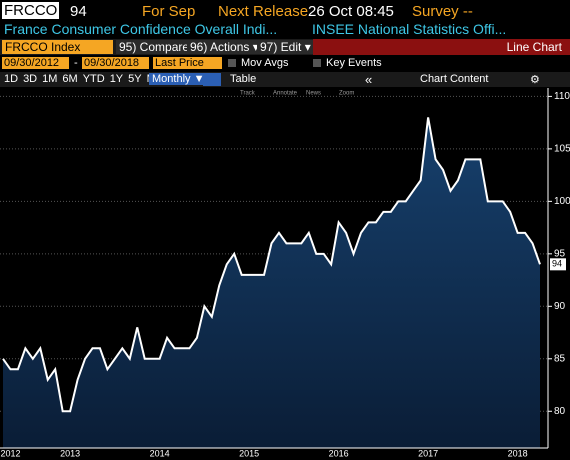 Image resolution: width=570 pixels, height=460 pixels. I want to click on x-tick-label: 2013, so click(70, 453).